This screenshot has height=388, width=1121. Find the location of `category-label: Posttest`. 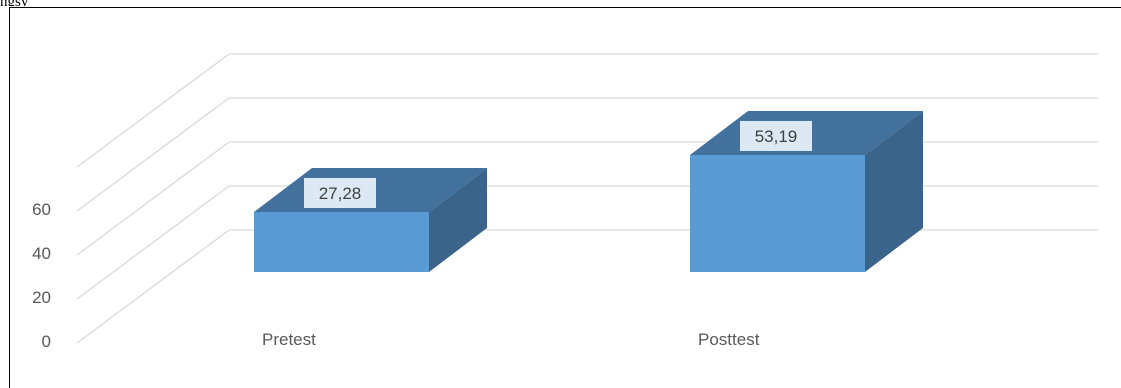

category-label: Posttest is located at coordinates (729, 339).